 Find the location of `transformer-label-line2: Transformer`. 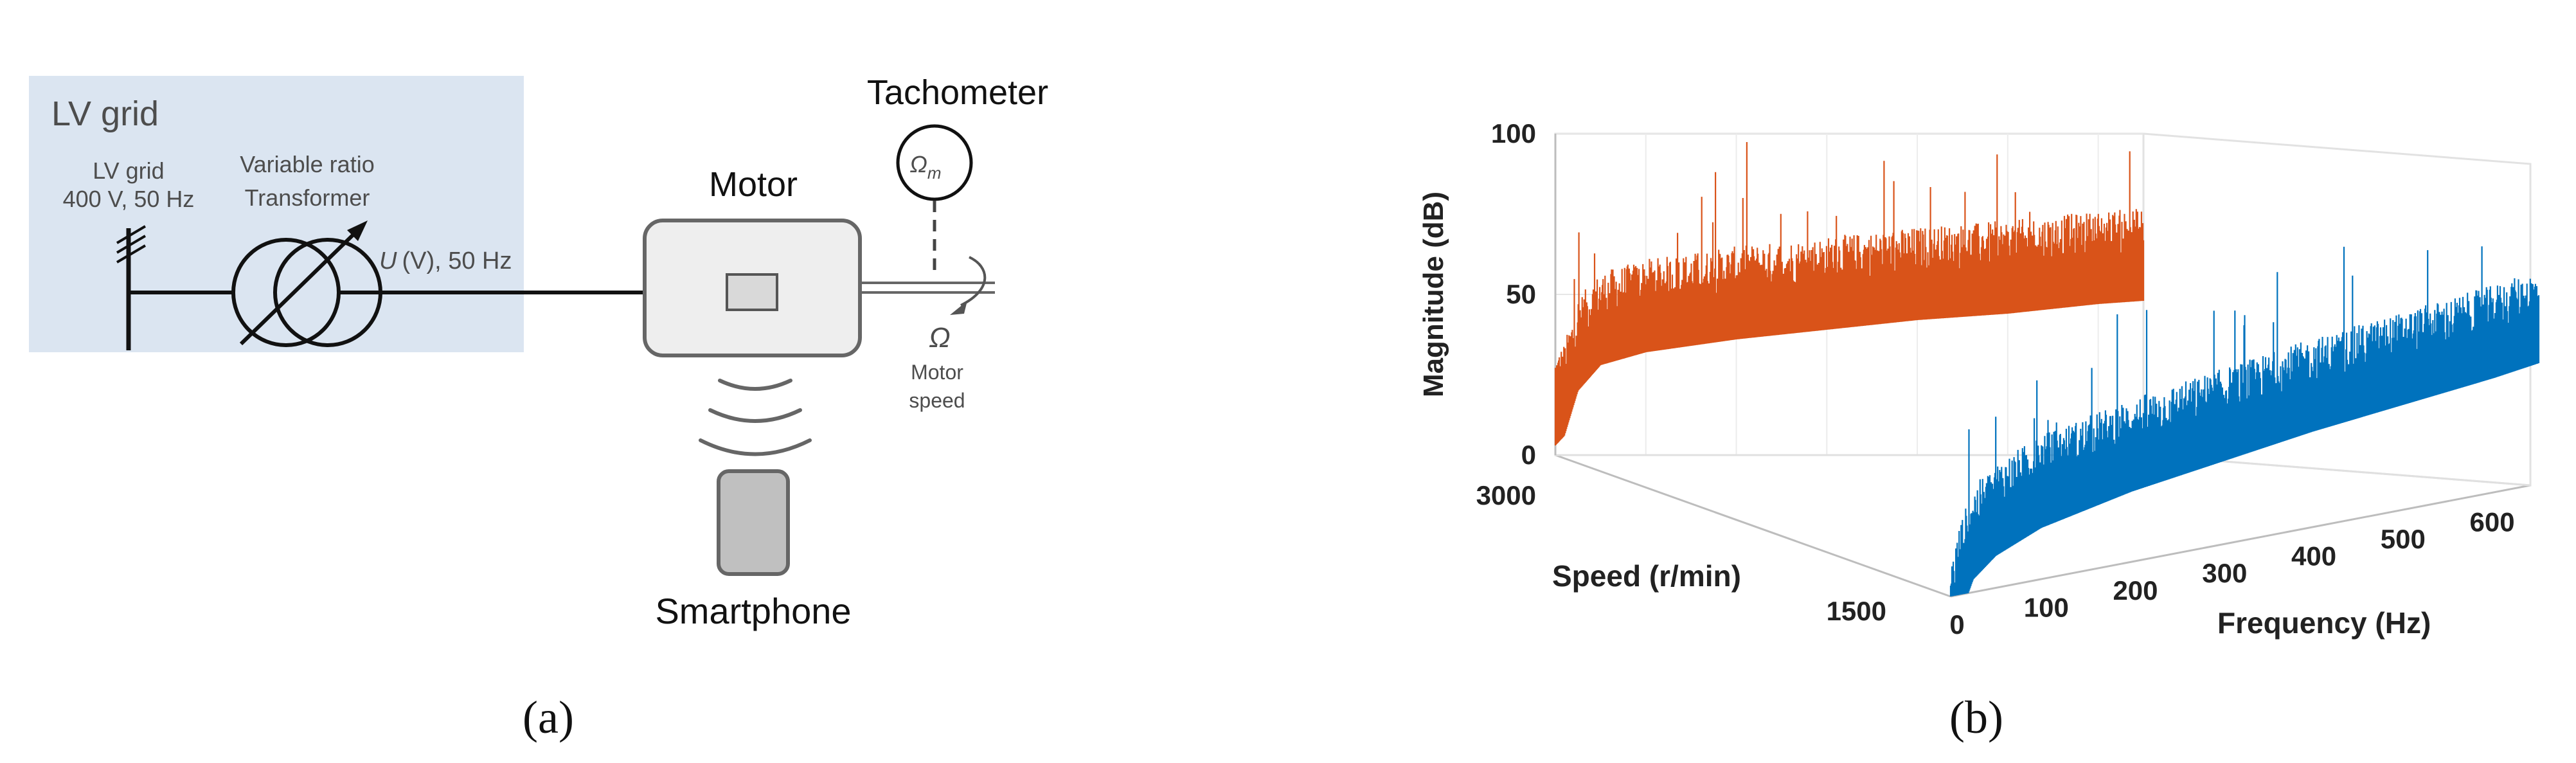

transformer-label-line2: Transformer is located at coordinates (307, 197).